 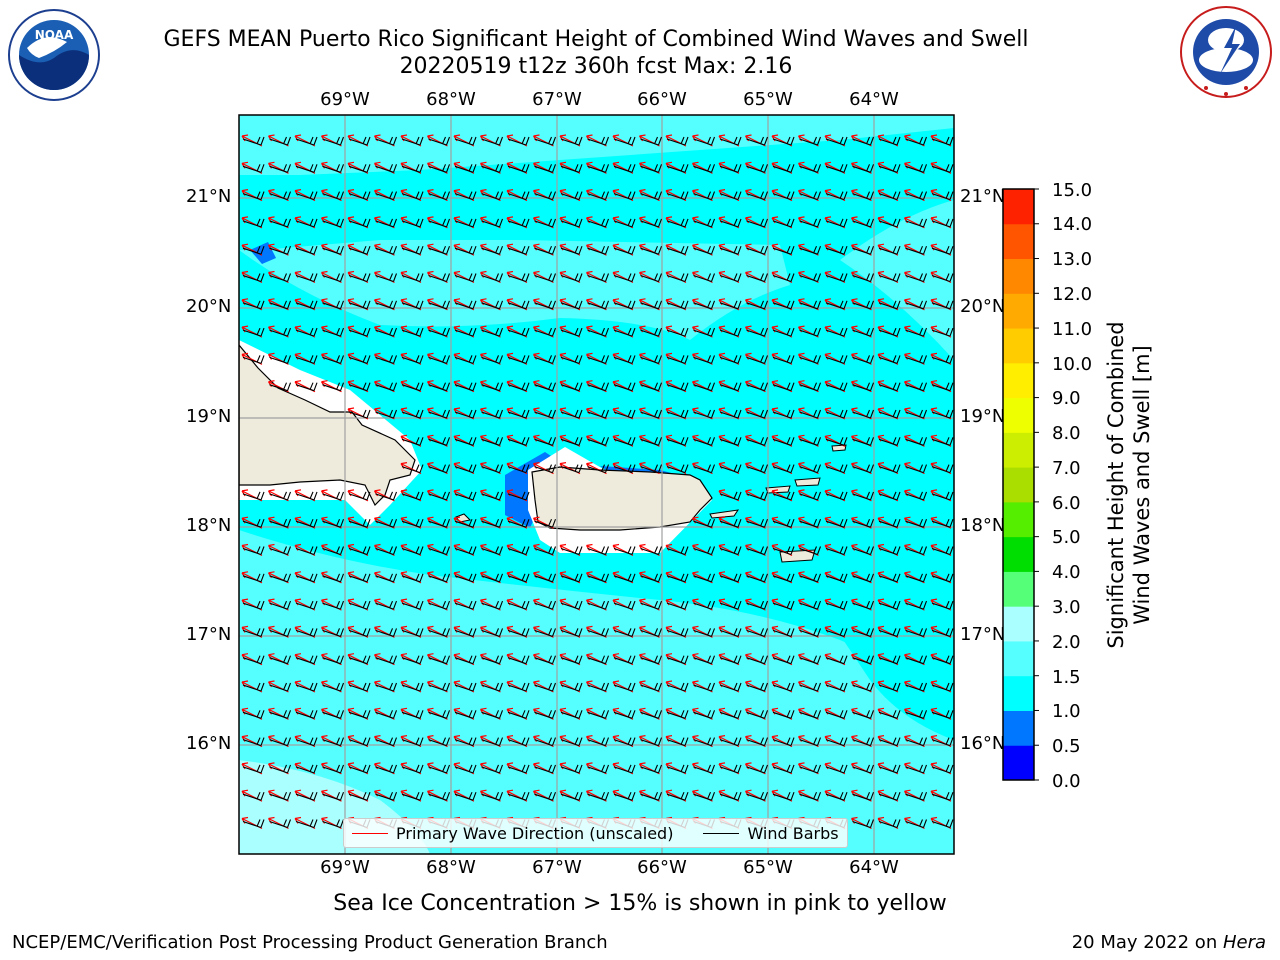 What do you see at coordinates (557, 867) in the screenshot?
I see `lon-label-bottom: 67°W` at bounding box center [557, 867].